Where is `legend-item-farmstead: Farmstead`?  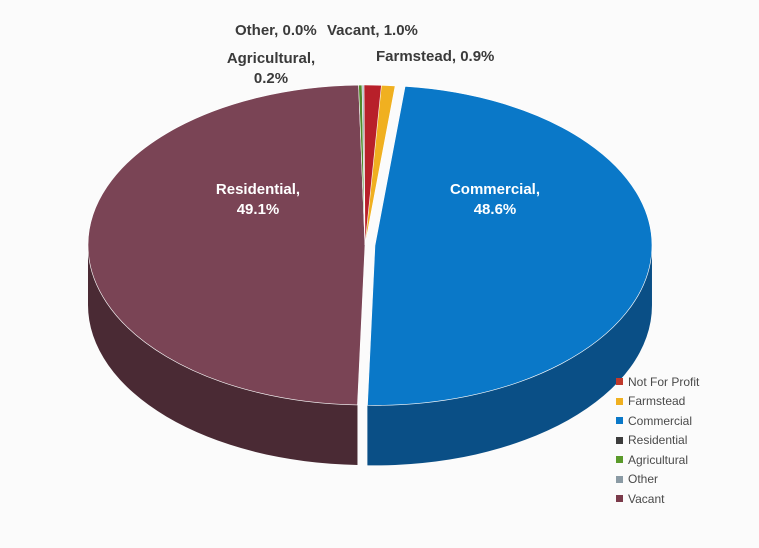
legend-item-farmstead: Farmstead is located at coordinates (657, 402).